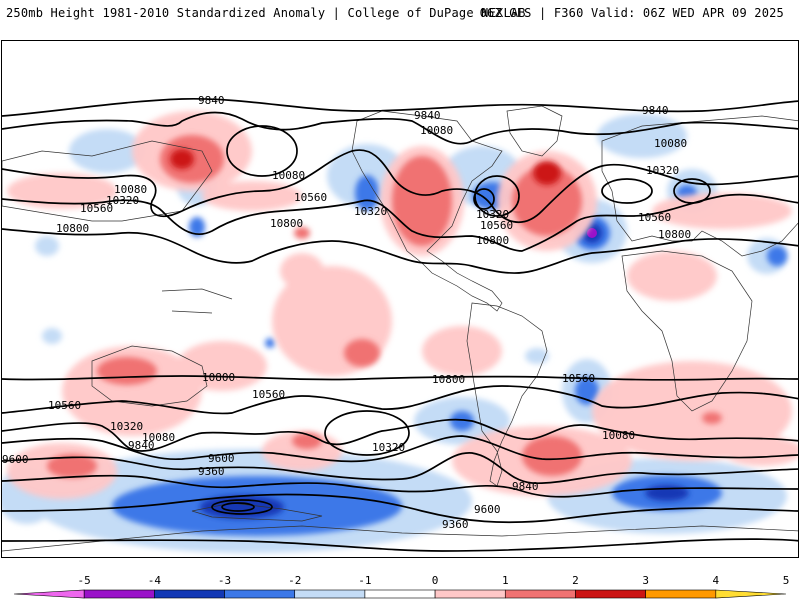 This screenshot has width=800, height=600. I want to click on negative-anomaly-extreme, so click(592, 233).